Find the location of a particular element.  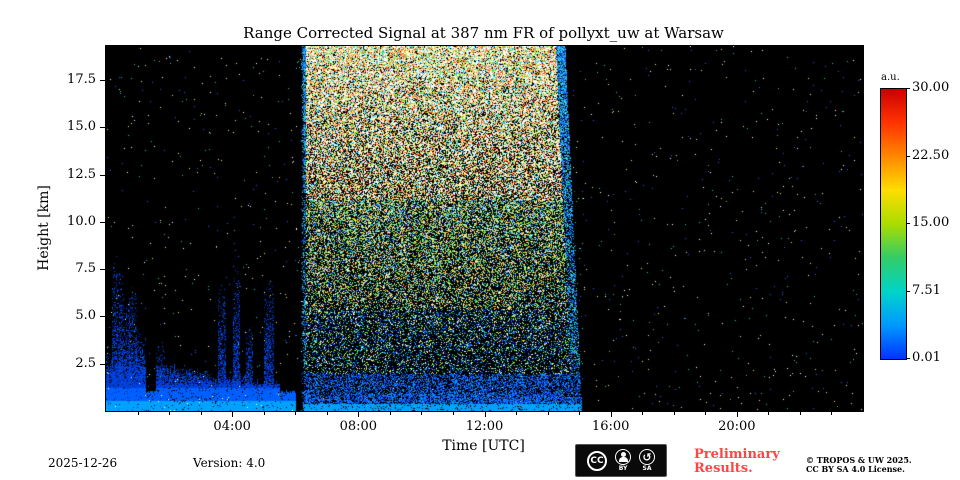

y-axis-label: Height [km] is located at coordinates (44, 228).